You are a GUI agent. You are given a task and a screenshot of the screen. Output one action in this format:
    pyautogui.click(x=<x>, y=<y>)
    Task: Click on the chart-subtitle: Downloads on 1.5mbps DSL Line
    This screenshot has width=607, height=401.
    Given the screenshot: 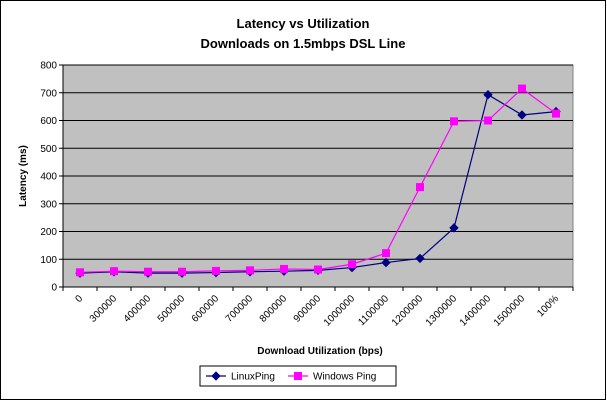 What is the action you would take?
    pyautogui.click(x=303, y=43)
    